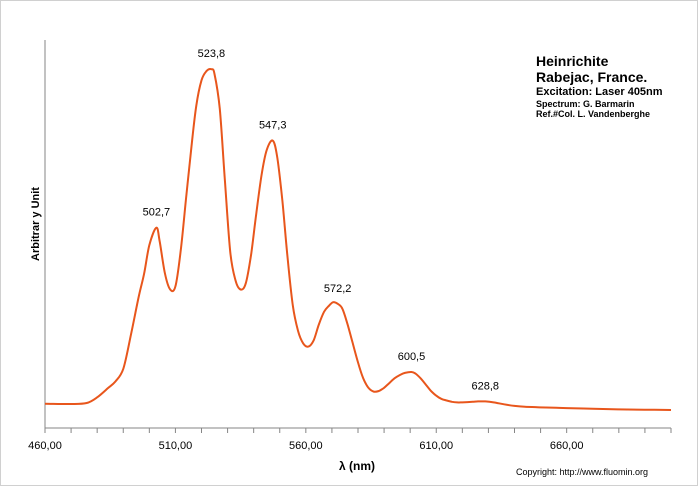 The width and height of the screenshot is (700, 488). What do you see at coordinates (36, 224) in the screenshot?
I see `y-axis-label: Arbitrar y Unit` at bounding box center [36, 224].